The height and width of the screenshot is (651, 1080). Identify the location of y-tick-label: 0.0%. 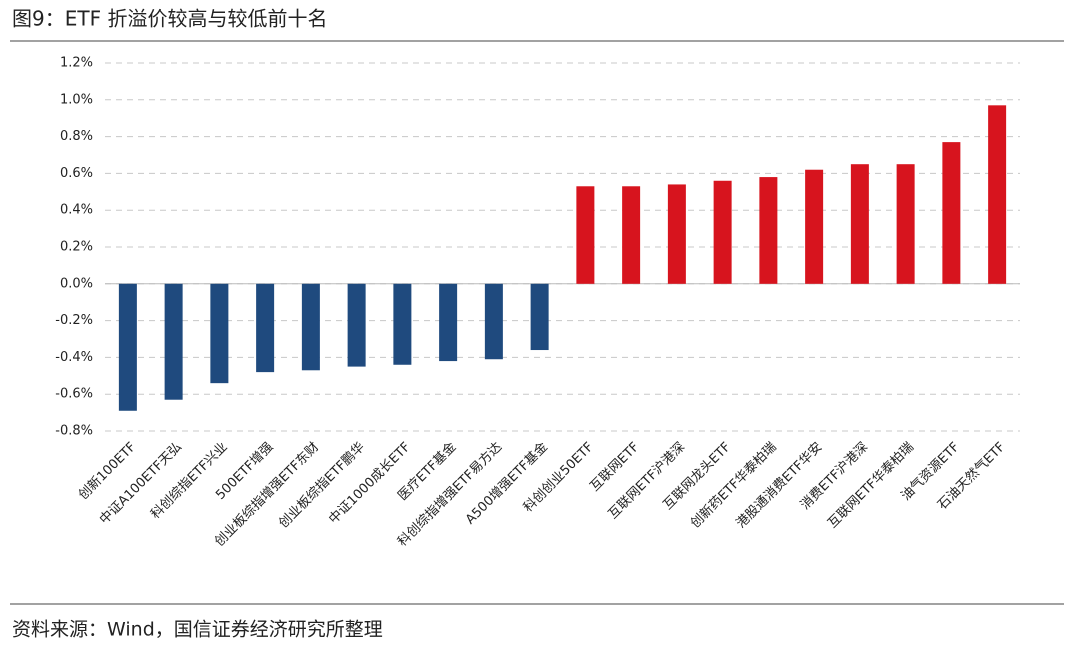
(76, 283).